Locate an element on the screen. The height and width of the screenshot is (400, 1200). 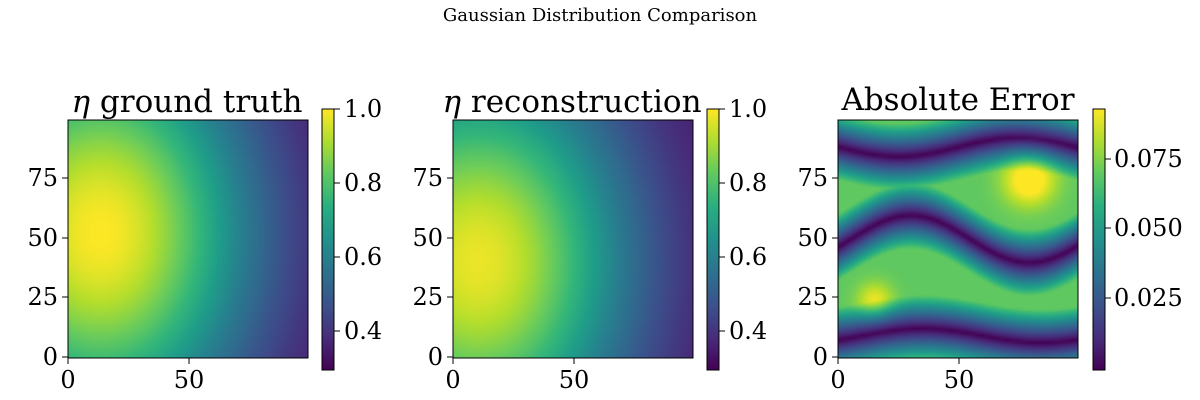
colorbar-tick-label: 0.075 is located at coordinates (1148, 159).